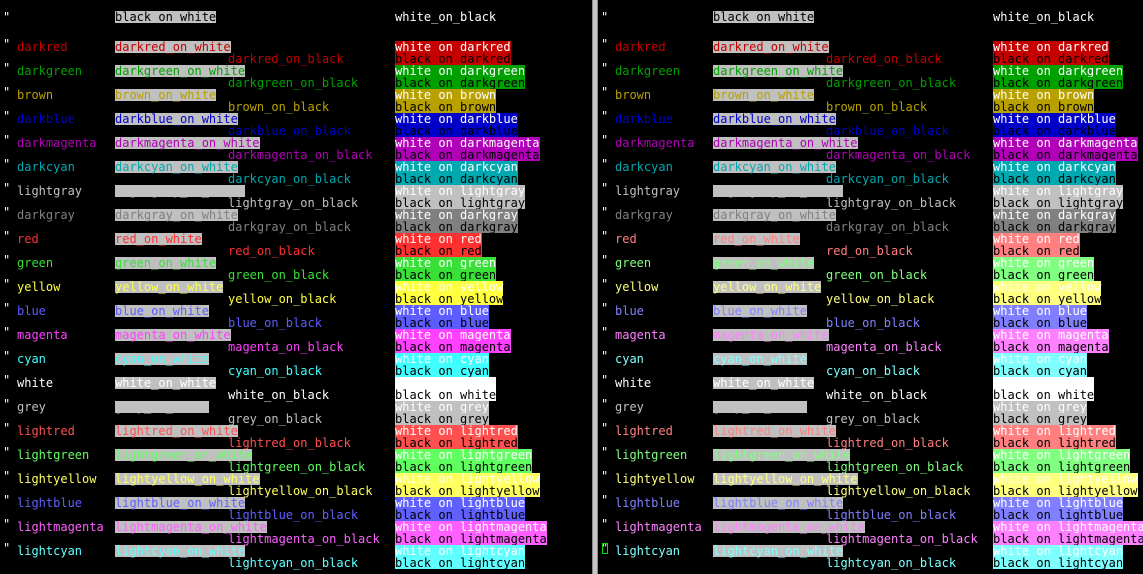 Image resolution: width=1143 pixels, height=574 pixels. I want to click on swatch-black-on-white: black_on_white, so click(446, 395).